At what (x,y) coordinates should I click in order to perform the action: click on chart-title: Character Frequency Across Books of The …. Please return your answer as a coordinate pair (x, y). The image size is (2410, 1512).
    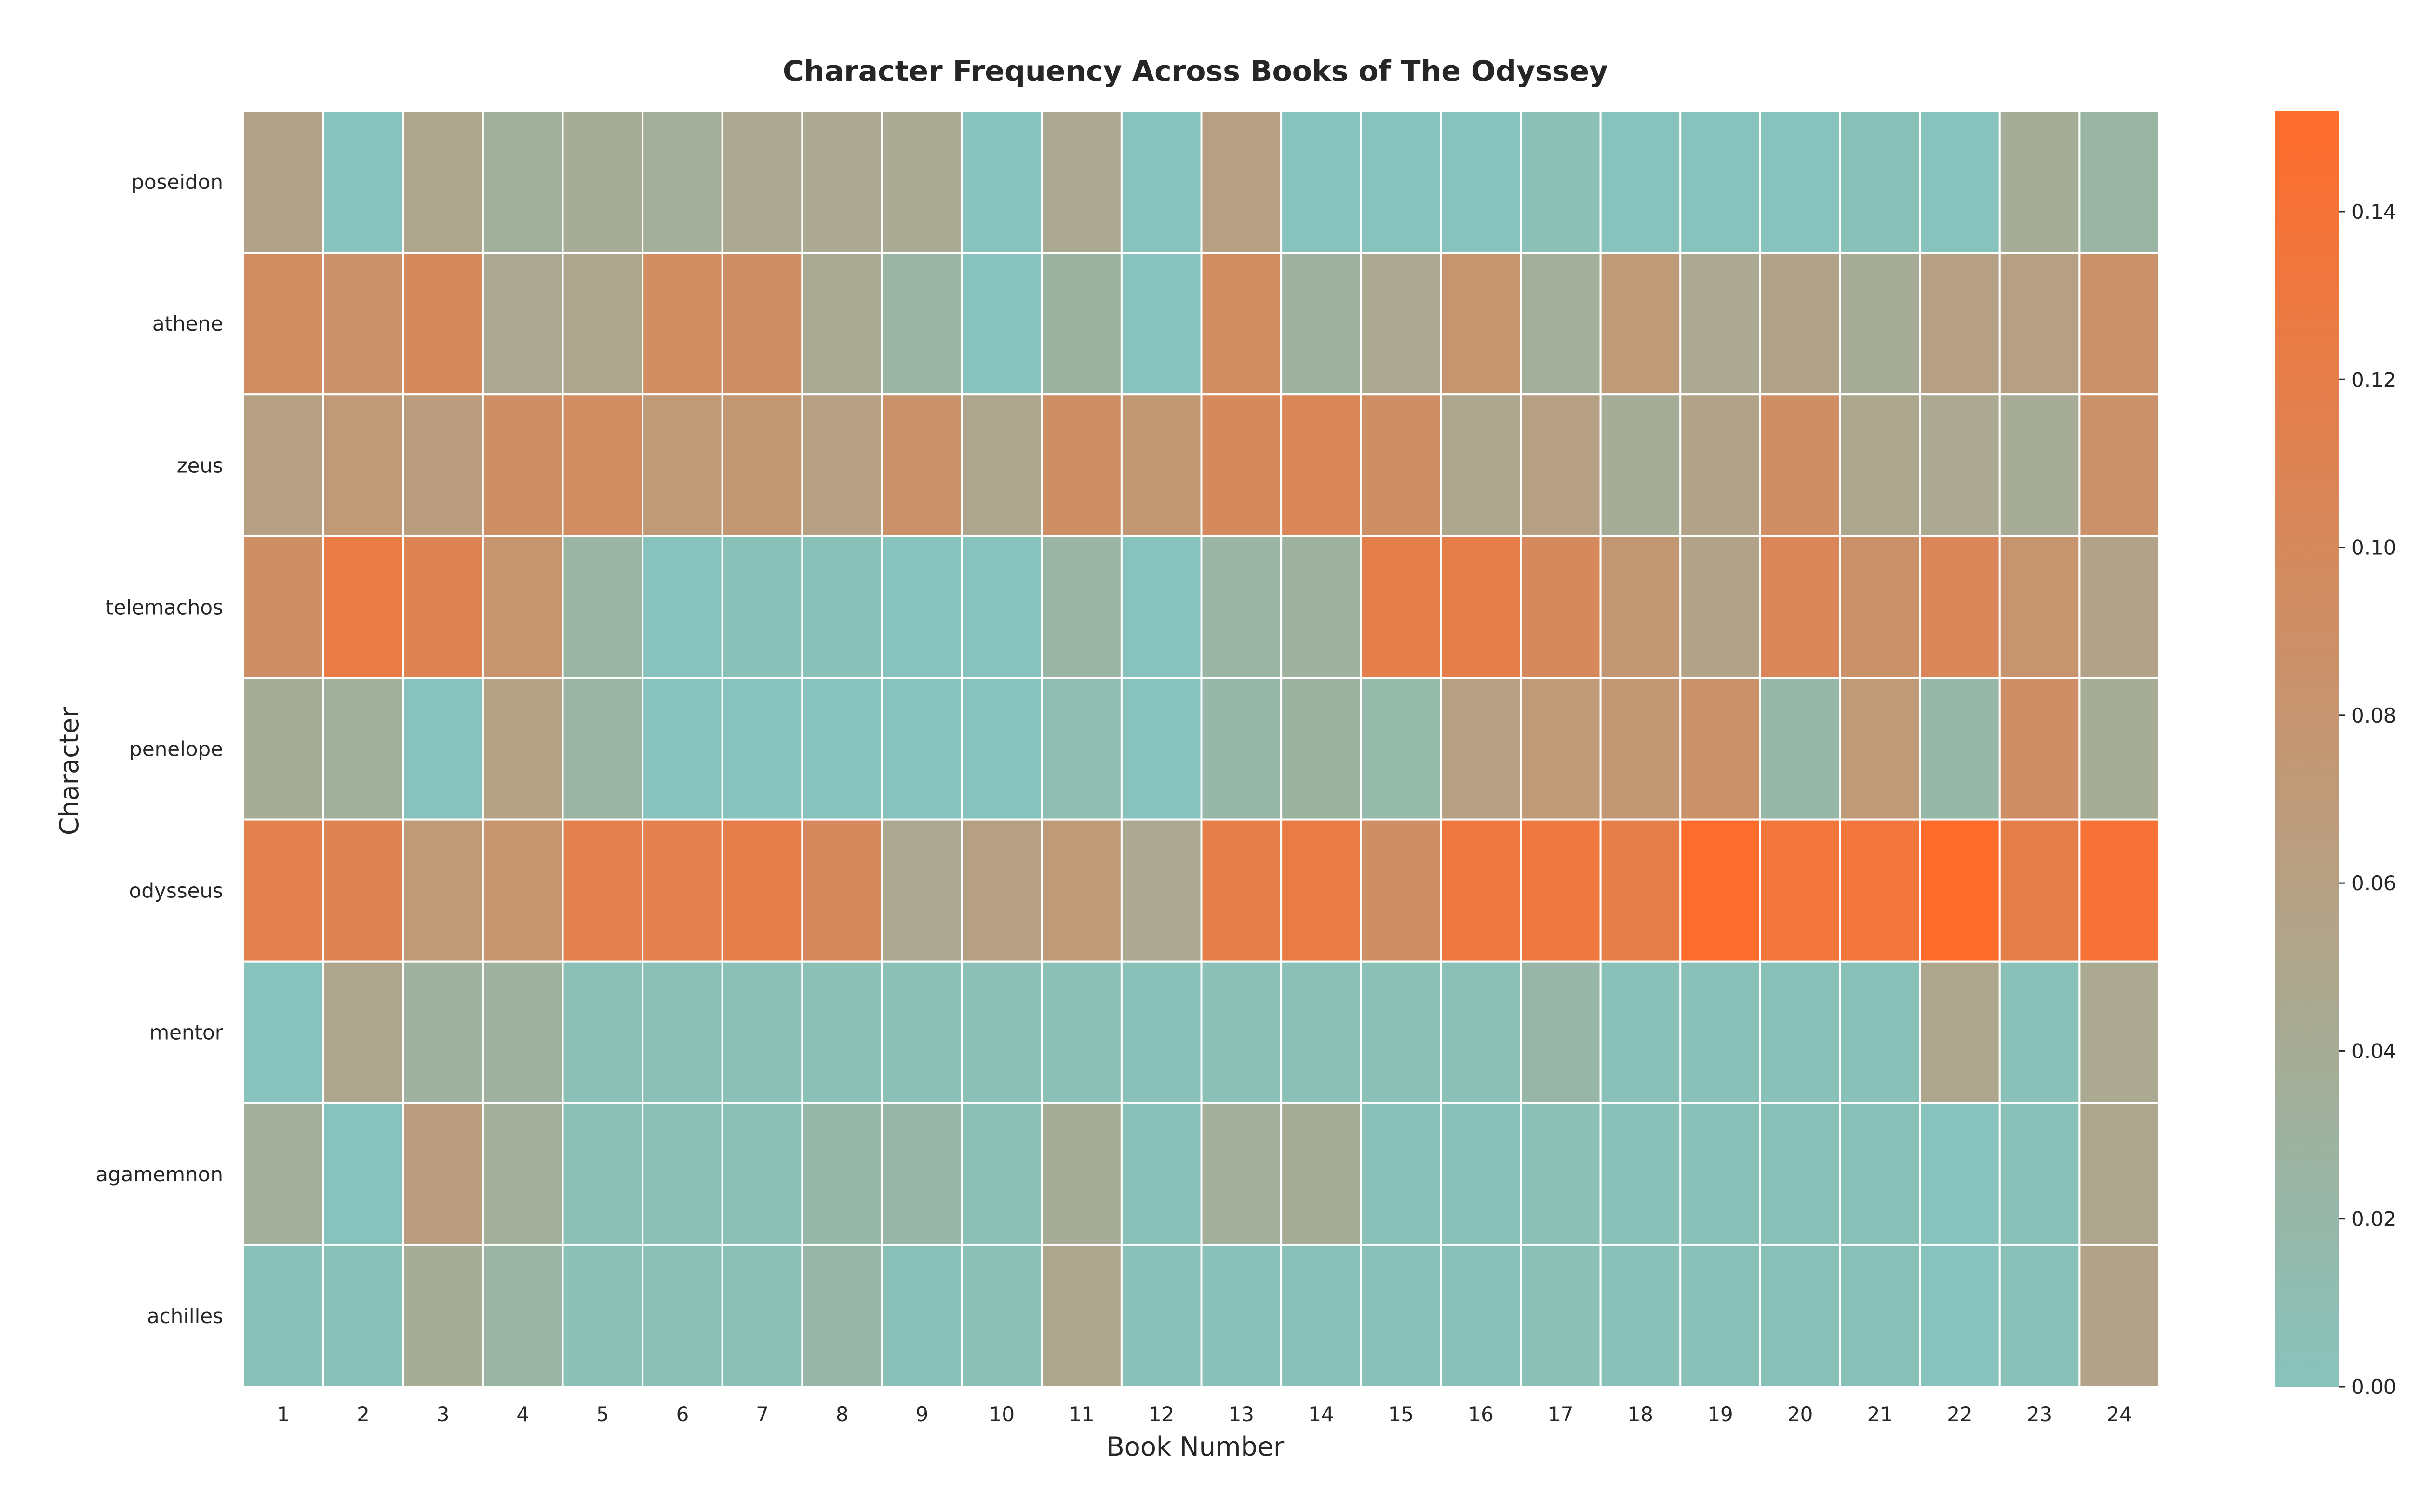
    Looking at the image, I should click on (1195, 71).